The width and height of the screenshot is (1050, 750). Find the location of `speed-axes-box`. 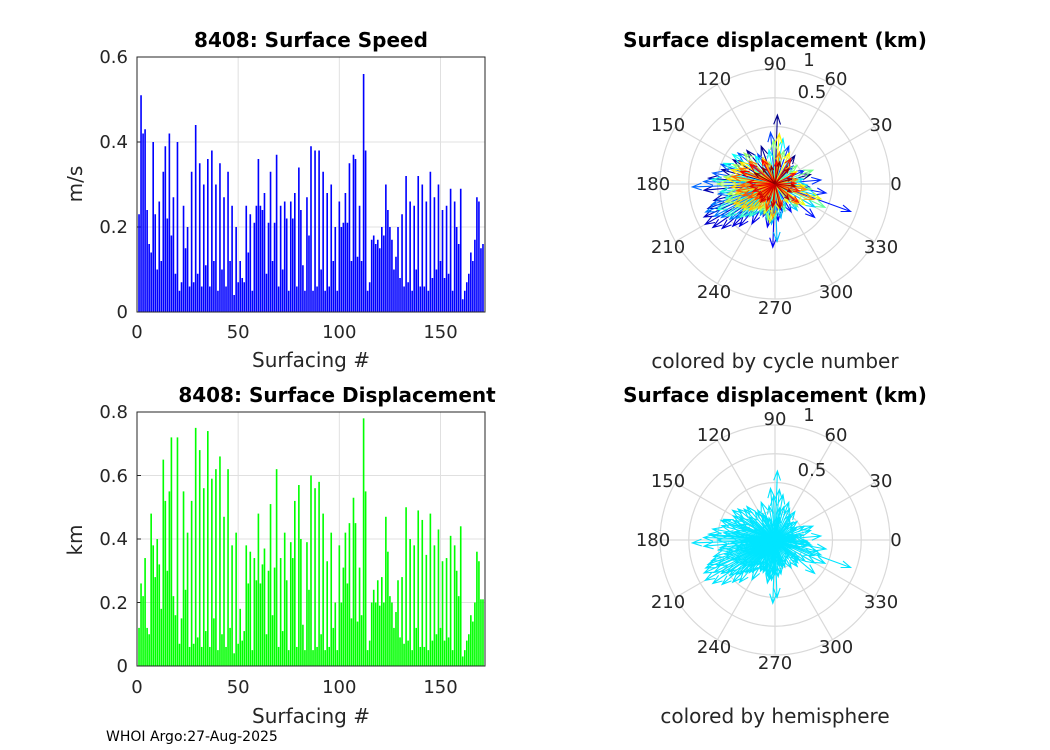

speed-axes-box is located at coordinates (311, 184).